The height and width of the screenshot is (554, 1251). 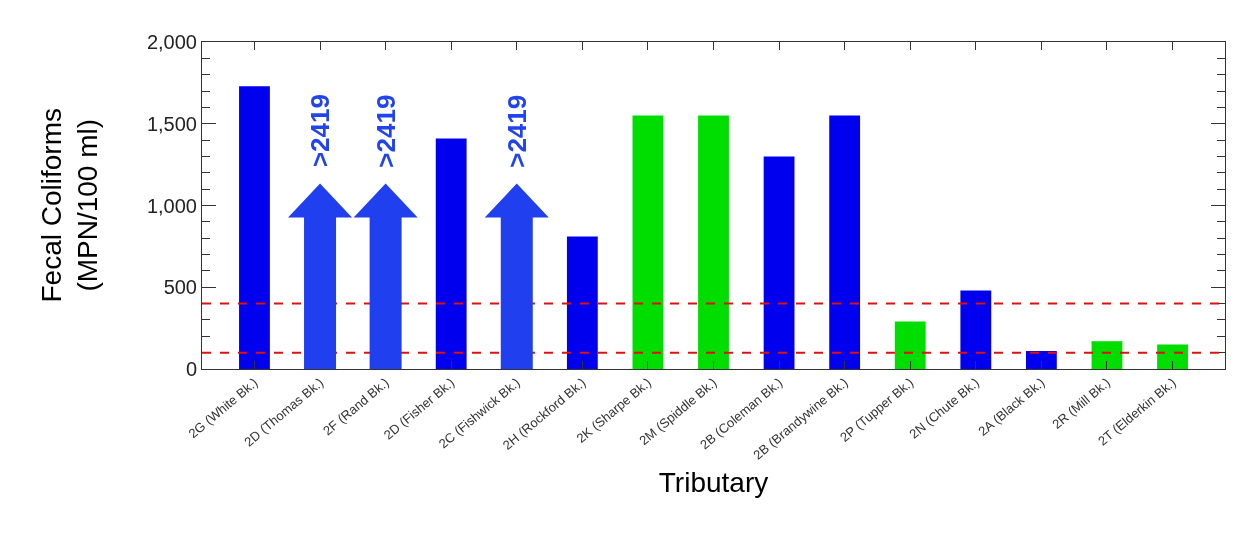 What do you see at coordinates (180, 287) in the screenshot?
I see `y-tick-label: 500` at bounding box center [180, 287].